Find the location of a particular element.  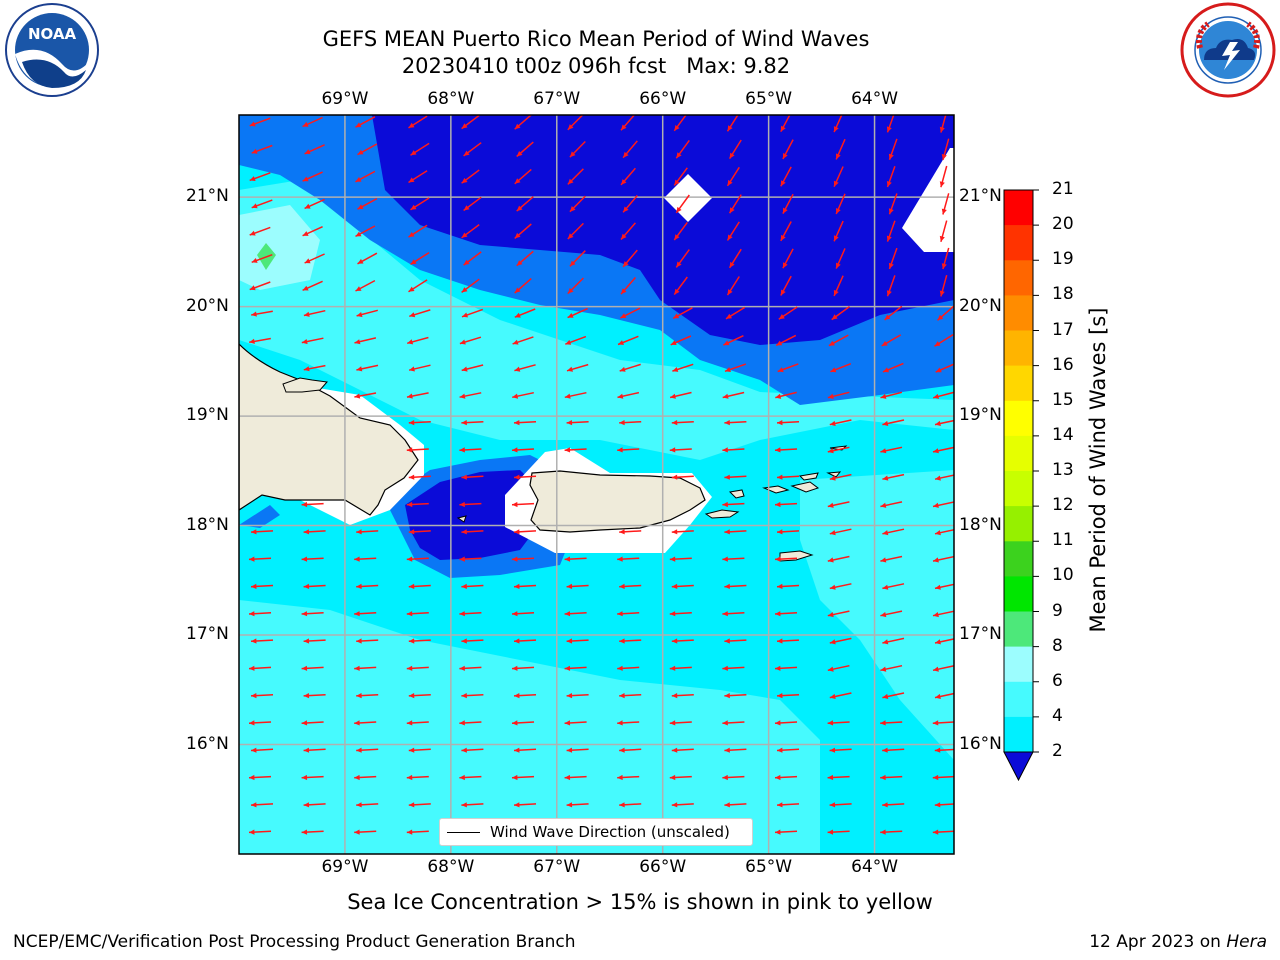

tortuga-island is located at coordinates (305, 385).